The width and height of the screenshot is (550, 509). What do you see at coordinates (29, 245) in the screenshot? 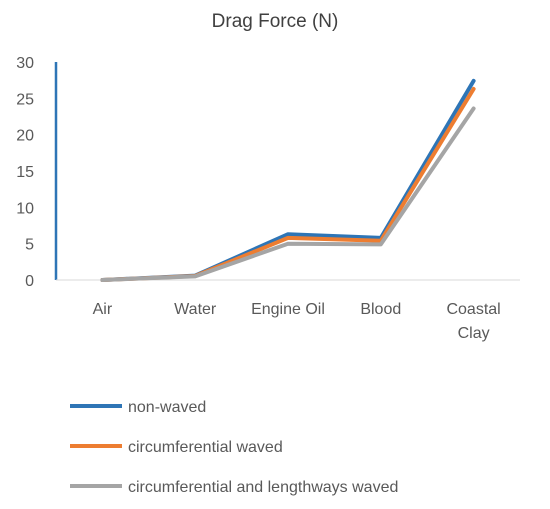
I see `y-tick-label: 5` at bounding box center [29, 245].